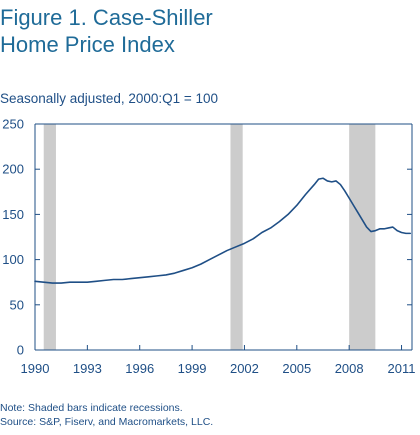 The height and width of the screenshot is (435, 420). What do you see at coordinates (139, 368) in the screenshot?
I see `x-tick-label-1996: 1996` at bounding box center [139, 368].